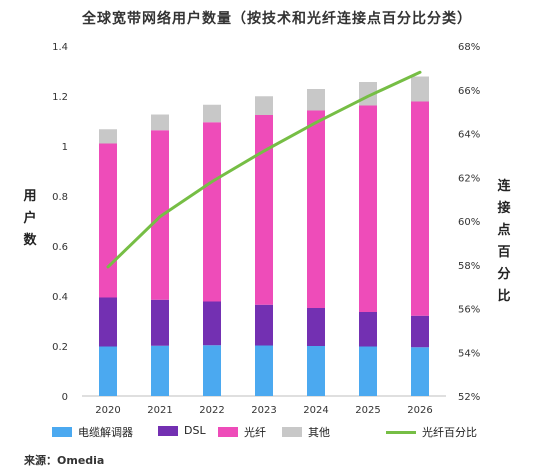 This screenshot has width=554, height=469. I want to click on y2-tick-label: 52%, so click(469, 397).